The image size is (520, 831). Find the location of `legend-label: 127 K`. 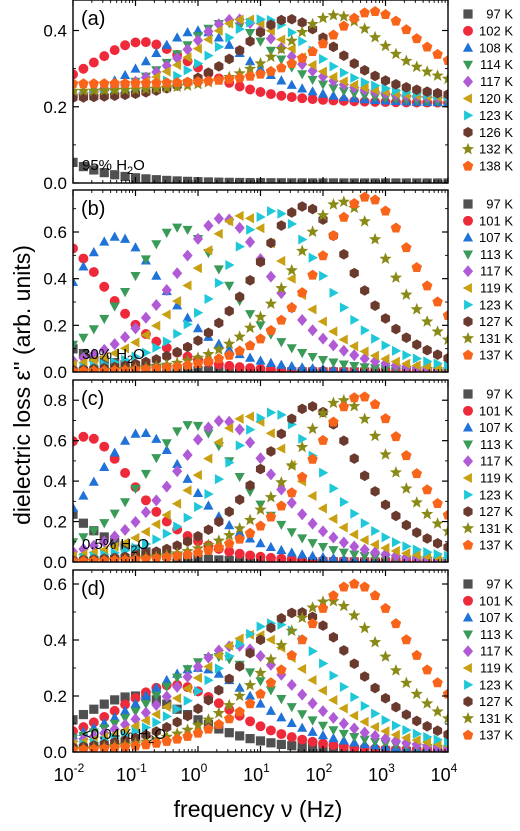

legend-label: 127 K is located at coordinates (496, 701).